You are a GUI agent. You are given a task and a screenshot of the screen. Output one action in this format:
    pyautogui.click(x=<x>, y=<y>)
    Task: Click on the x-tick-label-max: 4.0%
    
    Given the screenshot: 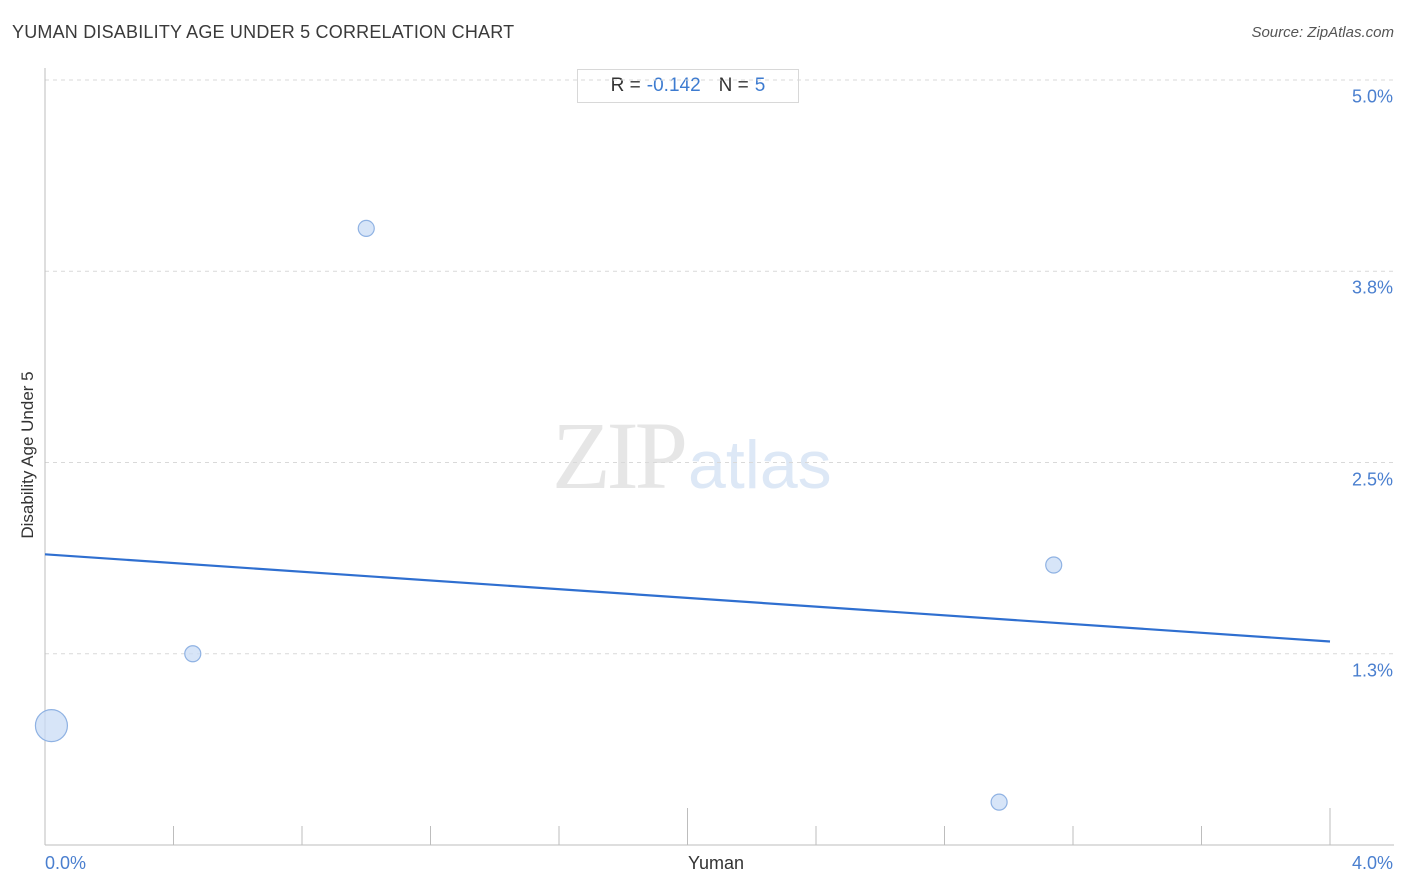 What is the action you would take?
    pyautogui.click(x=1372, y=863)
    